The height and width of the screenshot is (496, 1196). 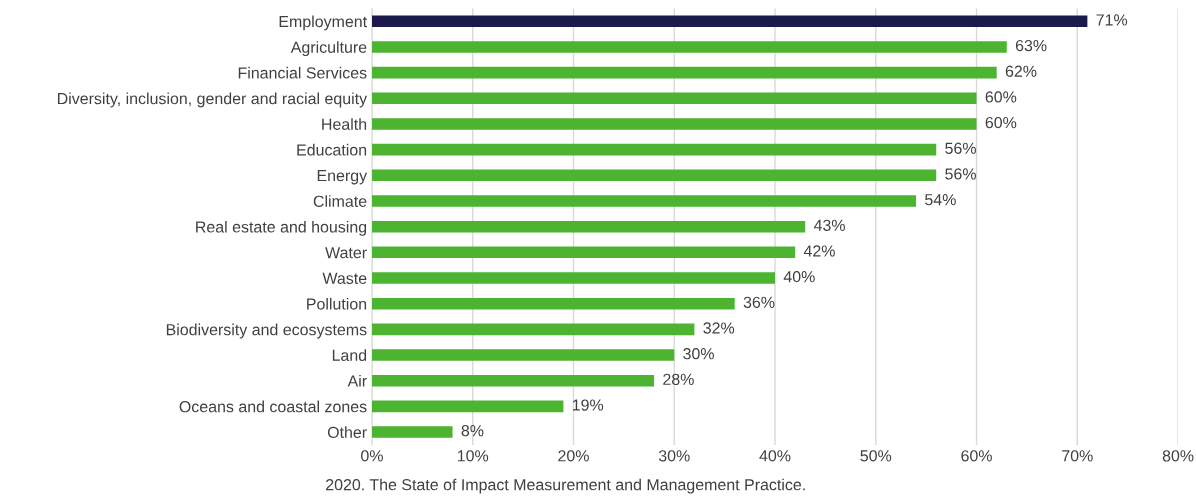 I want to click on y-tick-label: Waste, so click(x=344, y=278).